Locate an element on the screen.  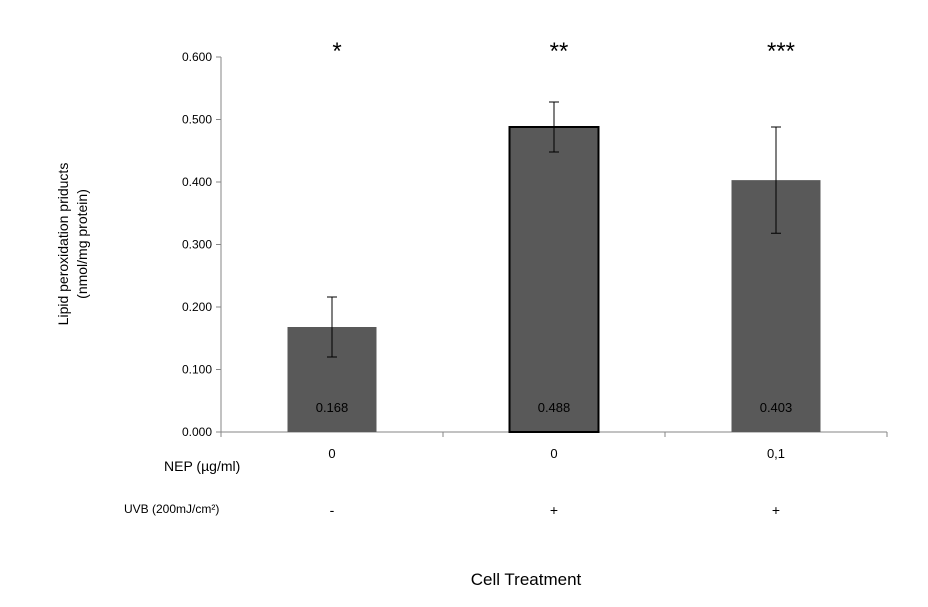
data-label: 0.488 is located at coordinates (554, 407).